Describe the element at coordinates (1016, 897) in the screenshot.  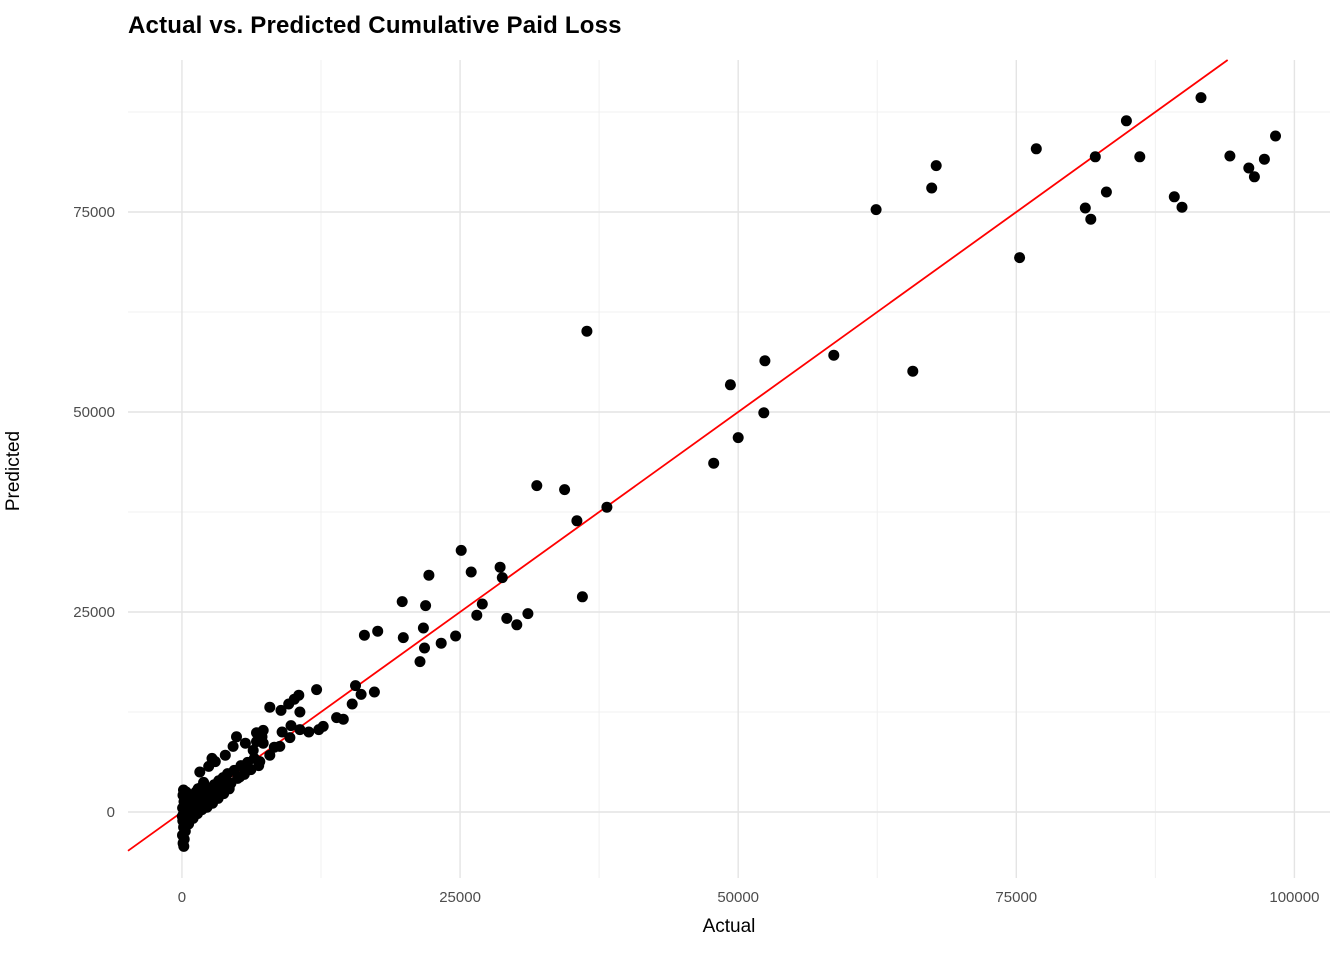
I see `x-tick-label: 75000` at that location.